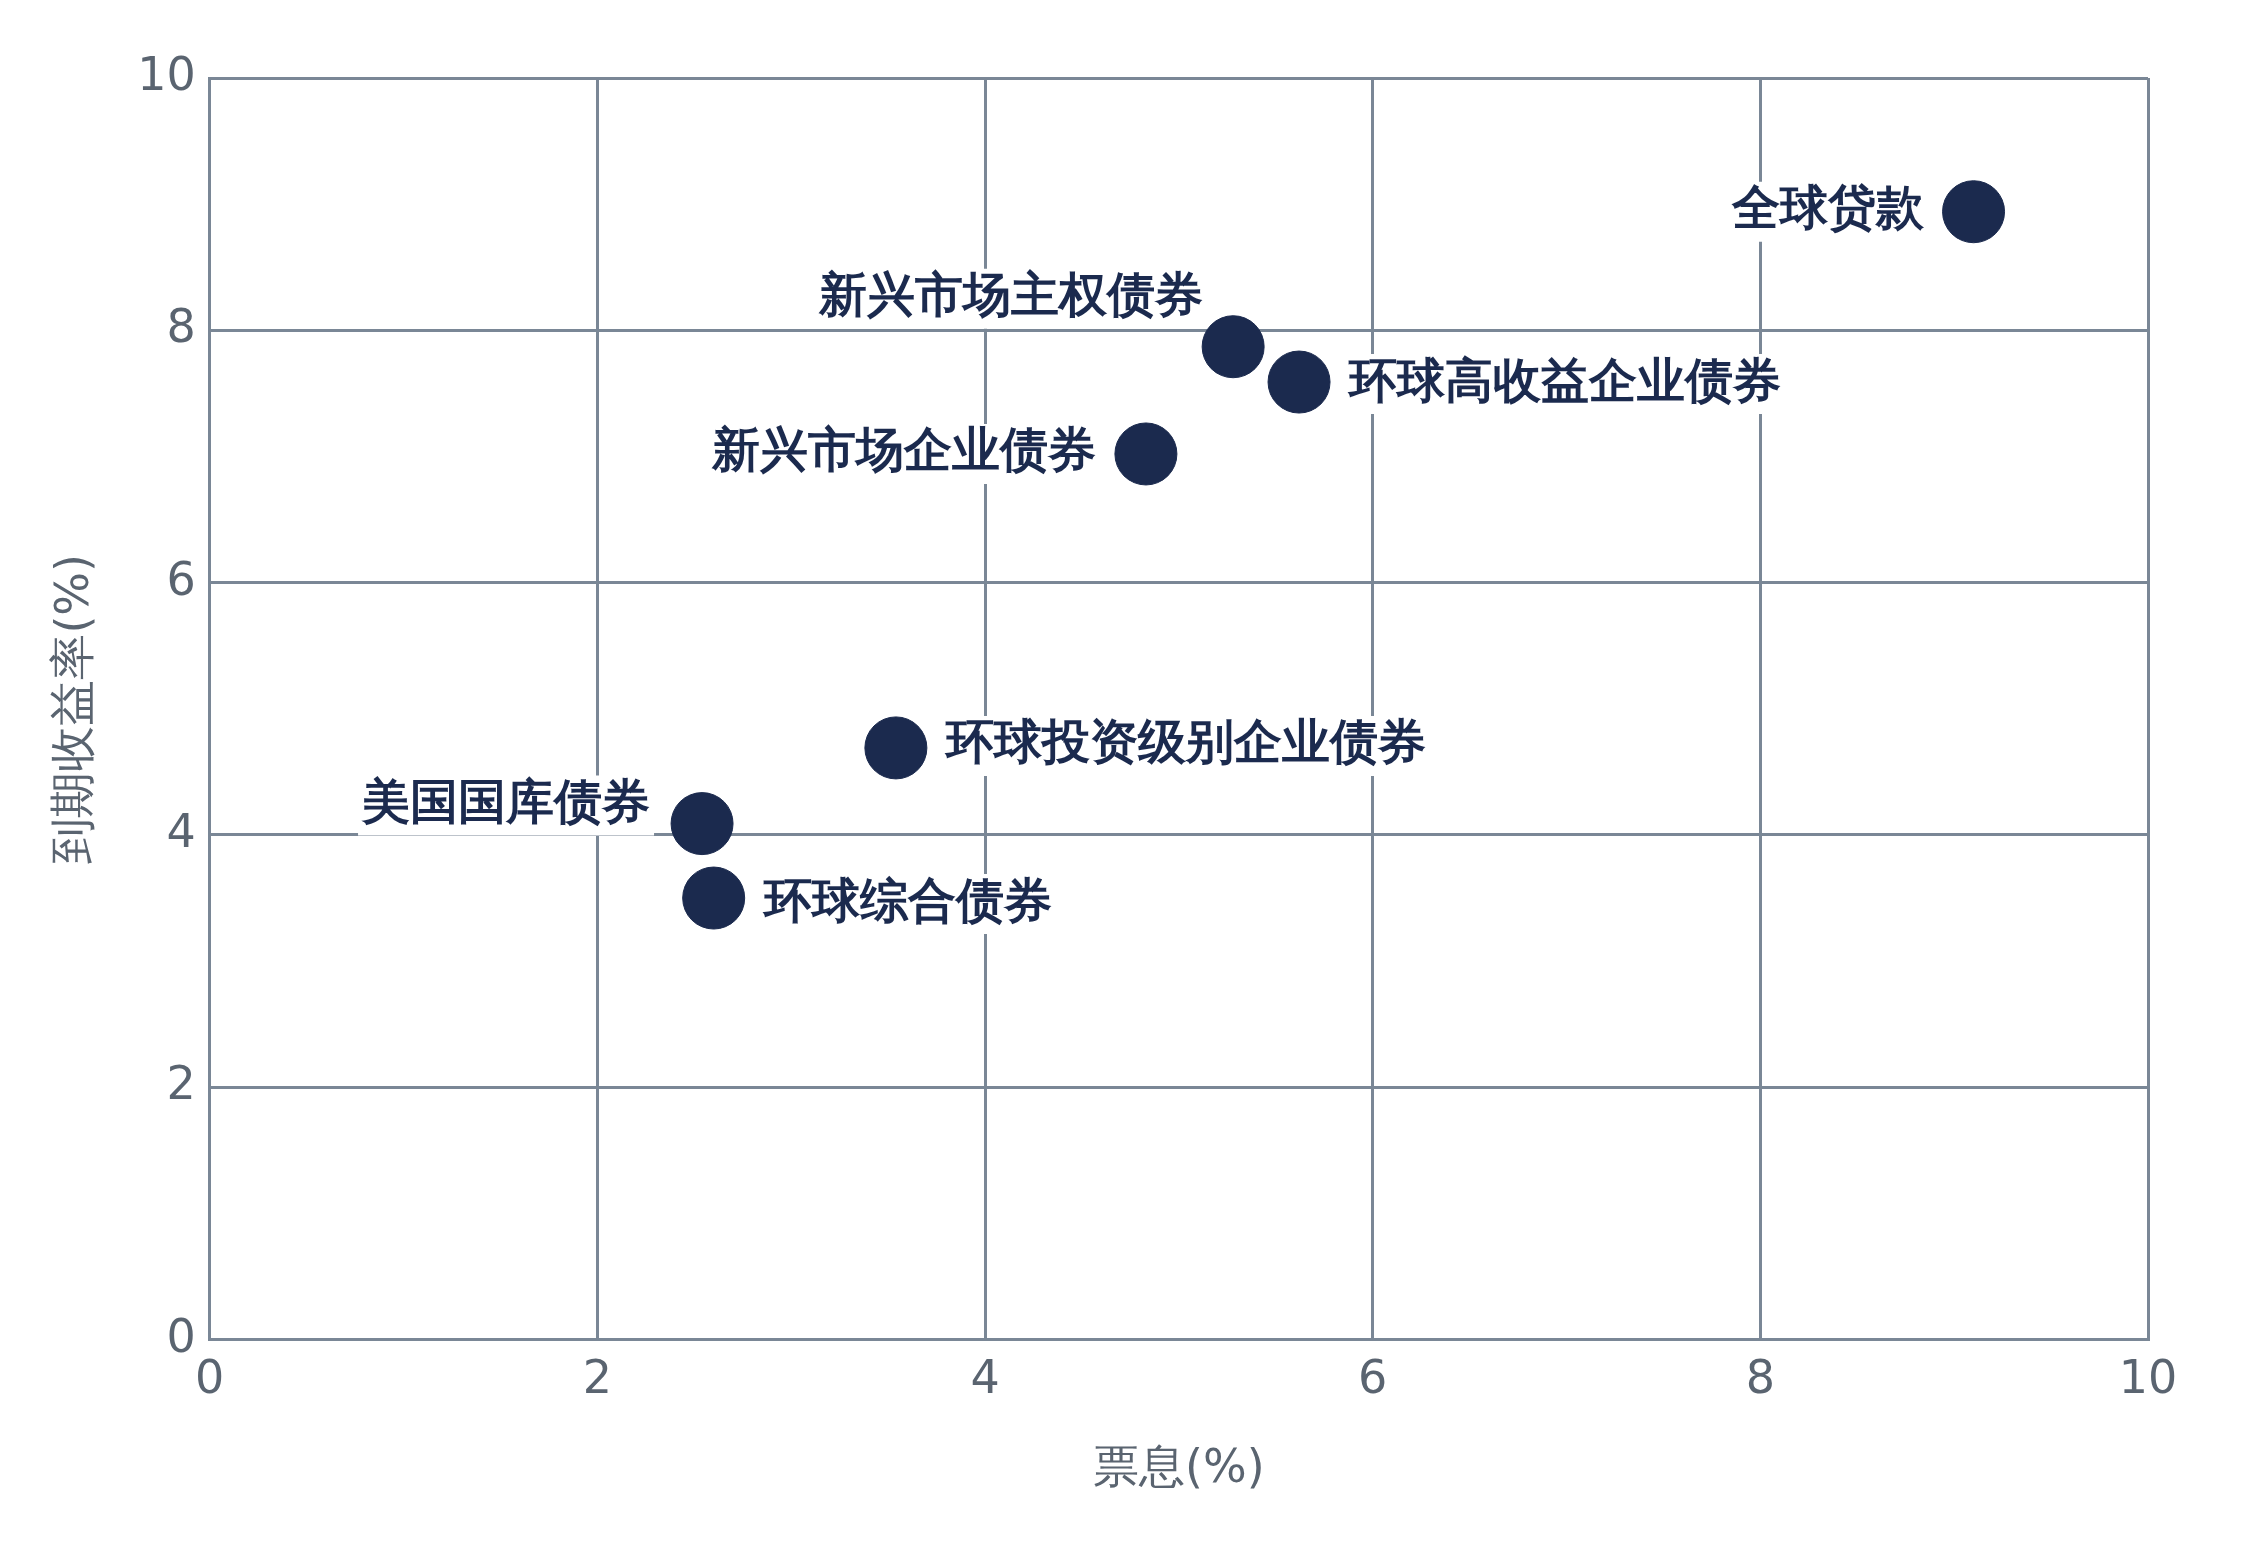  What do you see at coordinates (166, 73) in the screenshot?
I see `y-tick-label: 10` at bounding box center [166, 73].